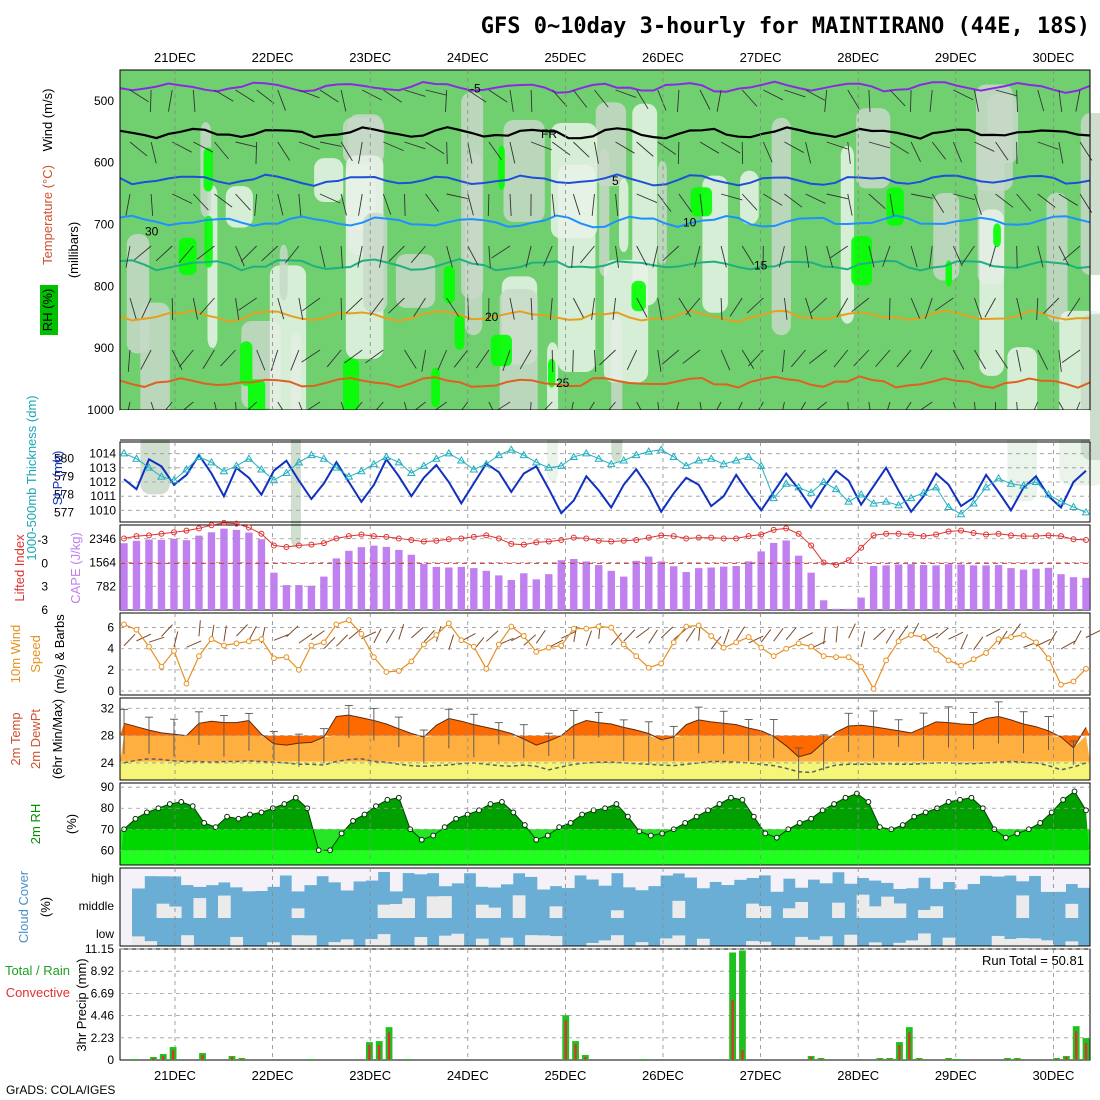 Image resolution: width=1100 pixels, height=1100 pixels. Describe the element at coordinates (1053, 1075) in the screenshot. I see `bottom-date-label: 30DEC` at that location.